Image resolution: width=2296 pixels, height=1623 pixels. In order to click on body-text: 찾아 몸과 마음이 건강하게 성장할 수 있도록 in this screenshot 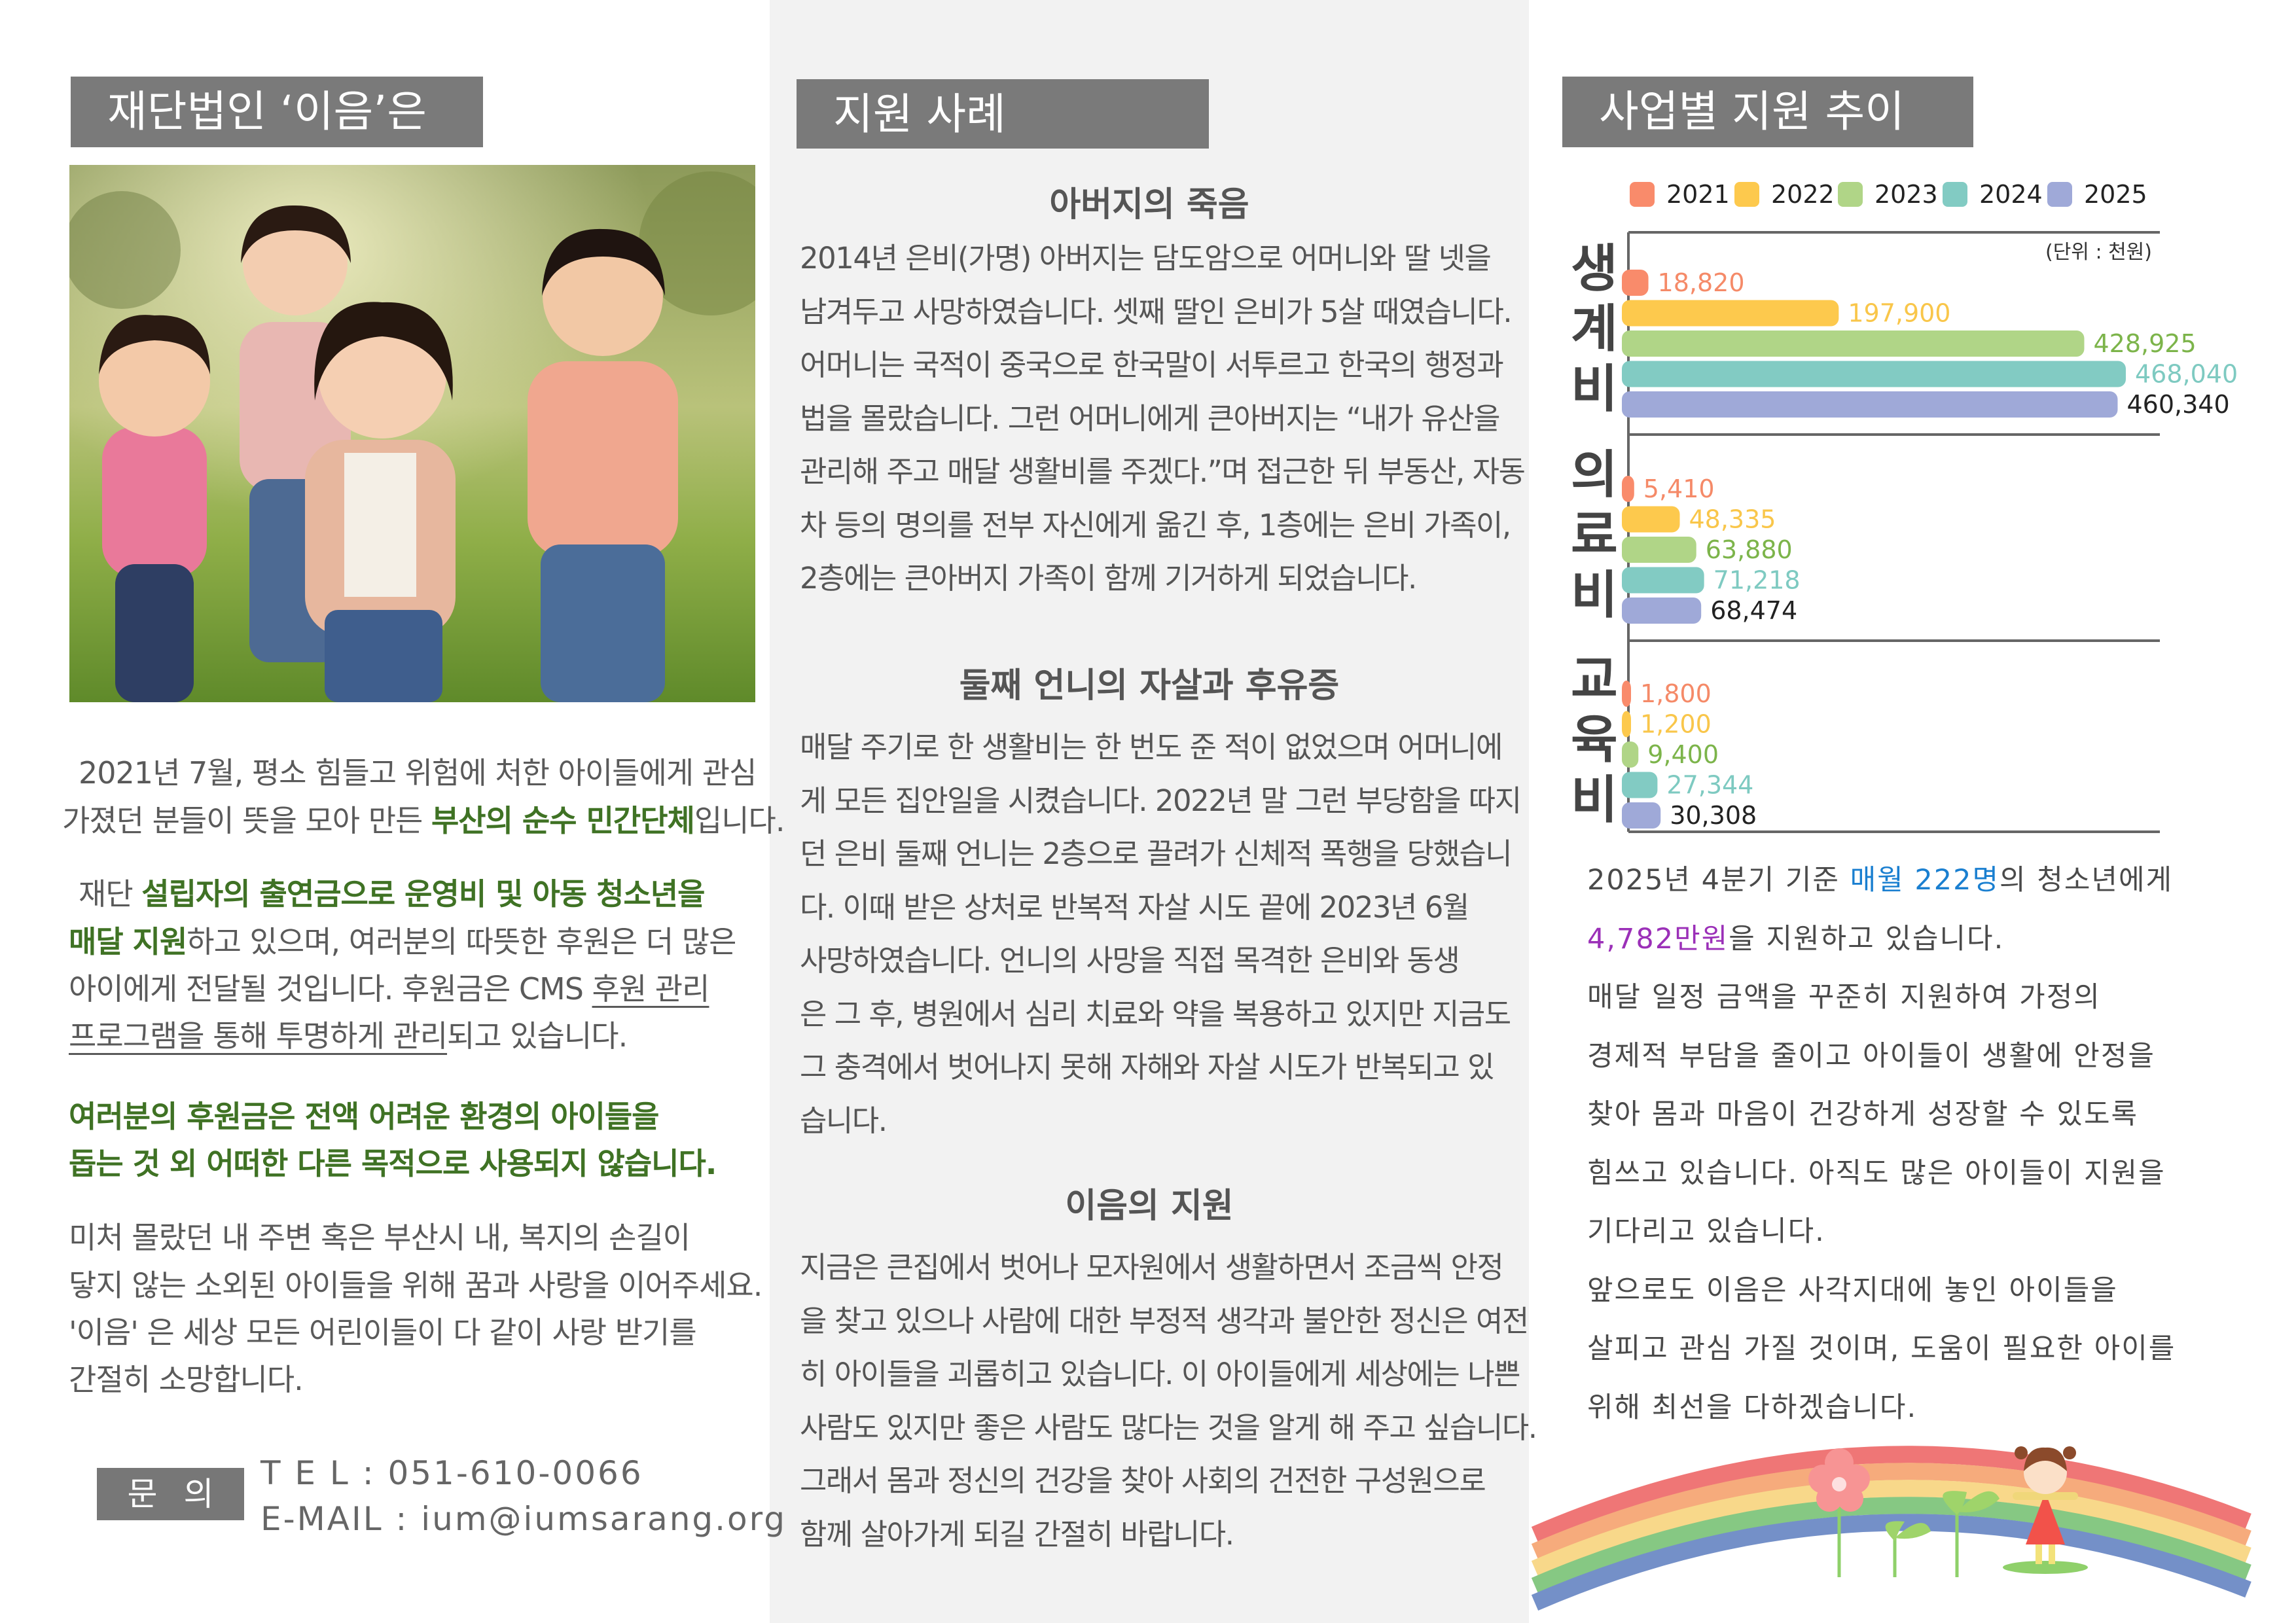, I will do `click(1863, 1114)`.